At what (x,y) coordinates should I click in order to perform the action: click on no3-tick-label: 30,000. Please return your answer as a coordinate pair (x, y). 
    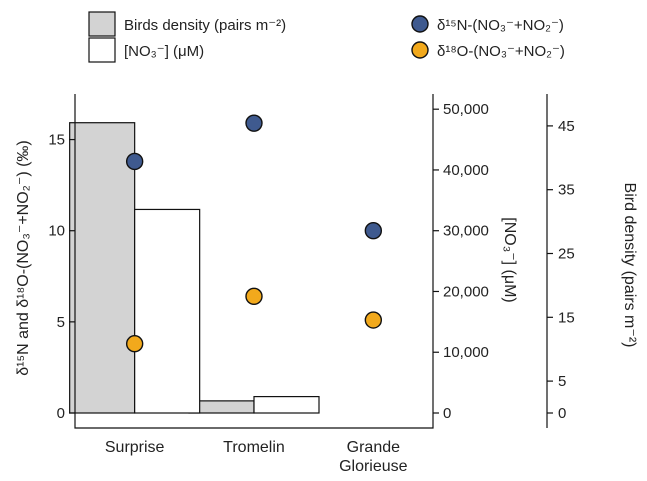
    Looking at the image, I should click on (466, 231).